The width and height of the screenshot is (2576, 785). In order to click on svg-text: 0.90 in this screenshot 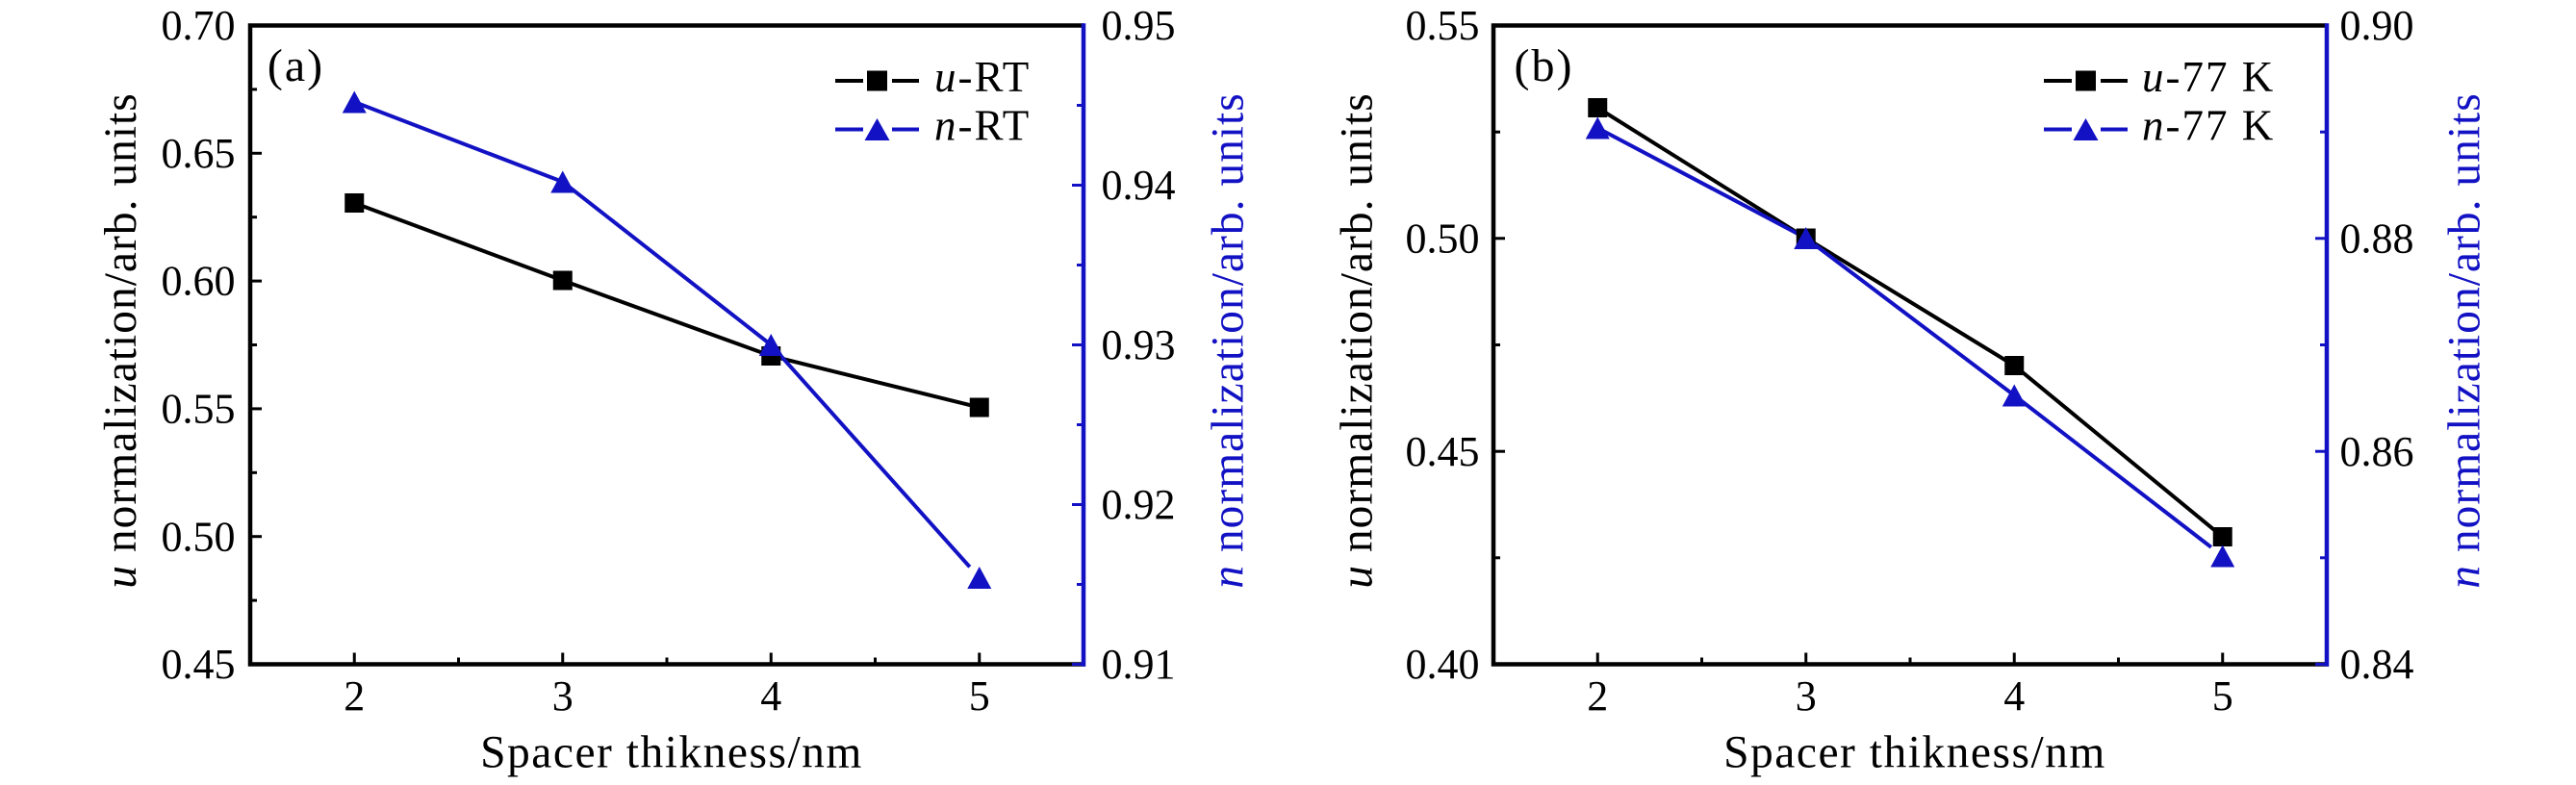, I will do `click(2377, 25)`.